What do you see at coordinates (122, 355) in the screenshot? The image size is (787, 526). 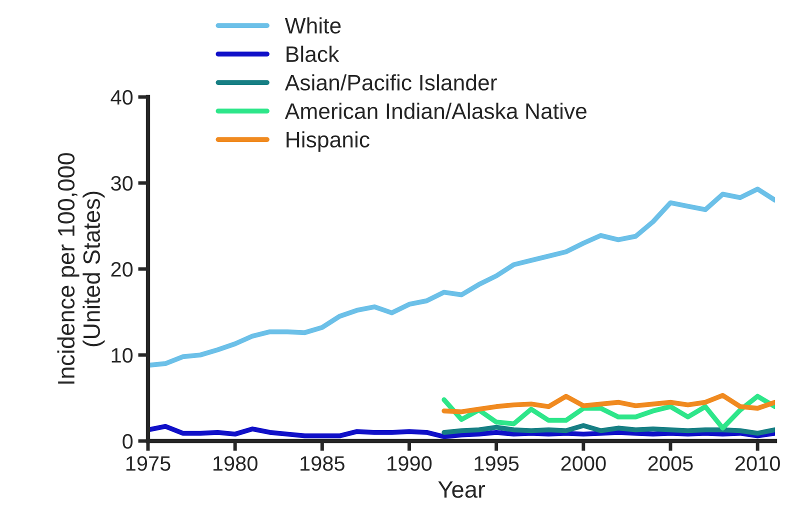 I see `y-tick-label: 10` at bounding box center [122, 355].